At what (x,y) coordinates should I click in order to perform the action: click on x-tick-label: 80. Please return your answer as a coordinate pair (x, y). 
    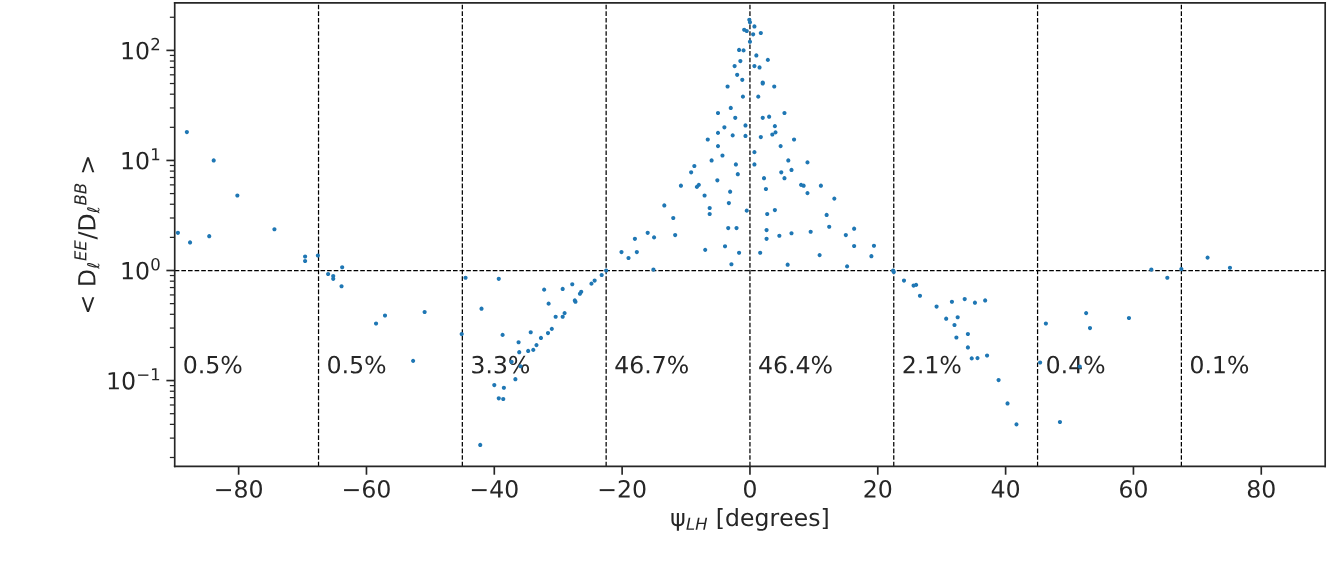
    Looking at the image, I should click on (1261, 489).